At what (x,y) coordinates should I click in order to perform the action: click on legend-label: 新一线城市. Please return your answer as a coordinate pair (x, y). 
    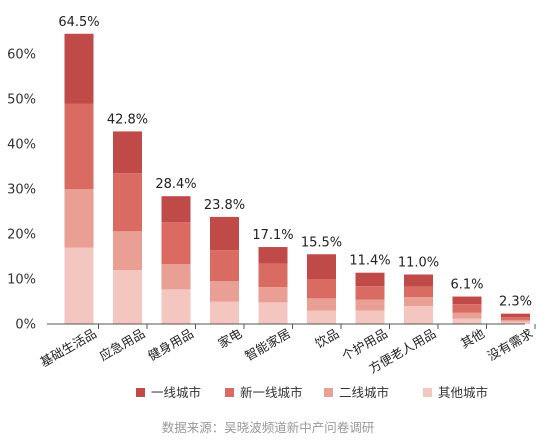
    Looking at the image, I should click on (271, 392).